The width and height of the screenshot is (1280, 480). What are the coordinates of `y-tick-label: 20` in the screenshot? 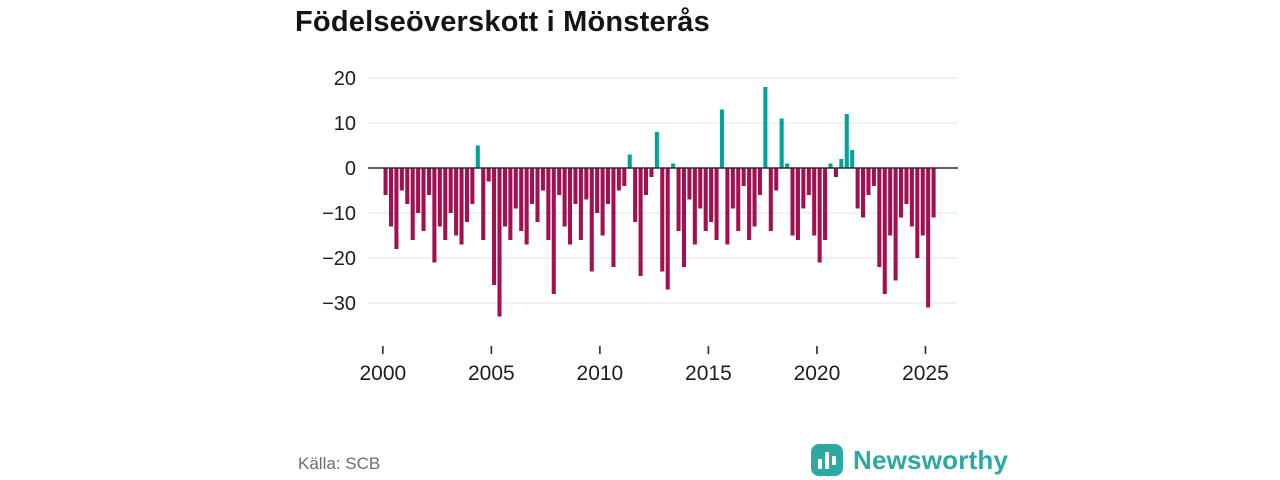 It's located at (345, 79).